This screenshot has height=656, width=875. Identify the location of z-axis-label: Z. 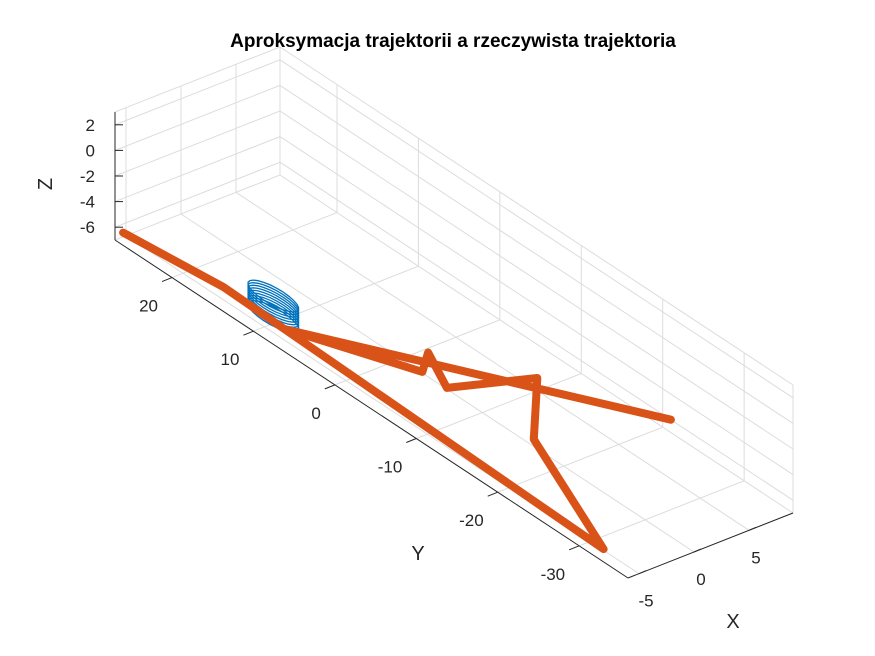
(46, 184).